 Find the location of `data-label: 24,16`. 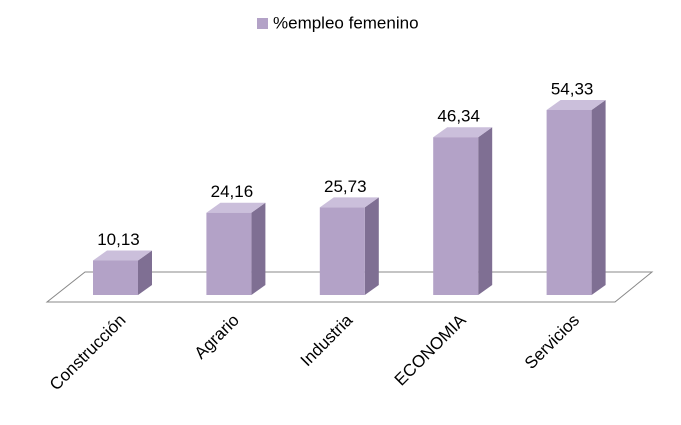

data-label: 24,16 is located at coordinates (232, 191).